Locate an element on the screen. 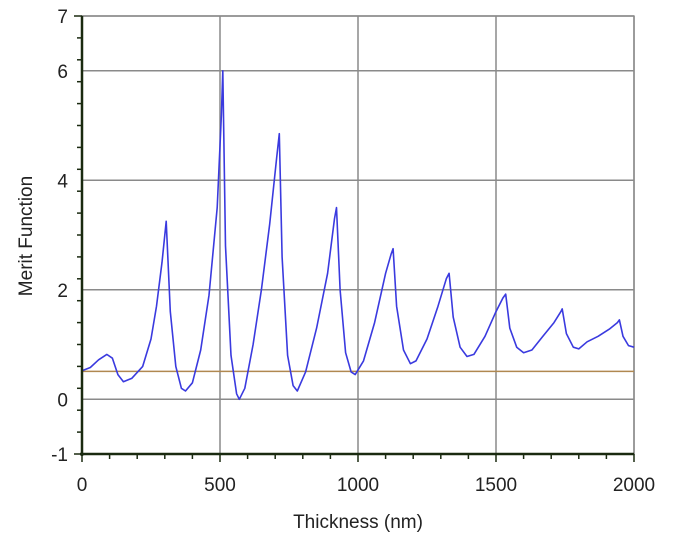 The width and height of the screenshot is (680, 546). x-tick-label: 1500 is located at coordinates (496, 485).